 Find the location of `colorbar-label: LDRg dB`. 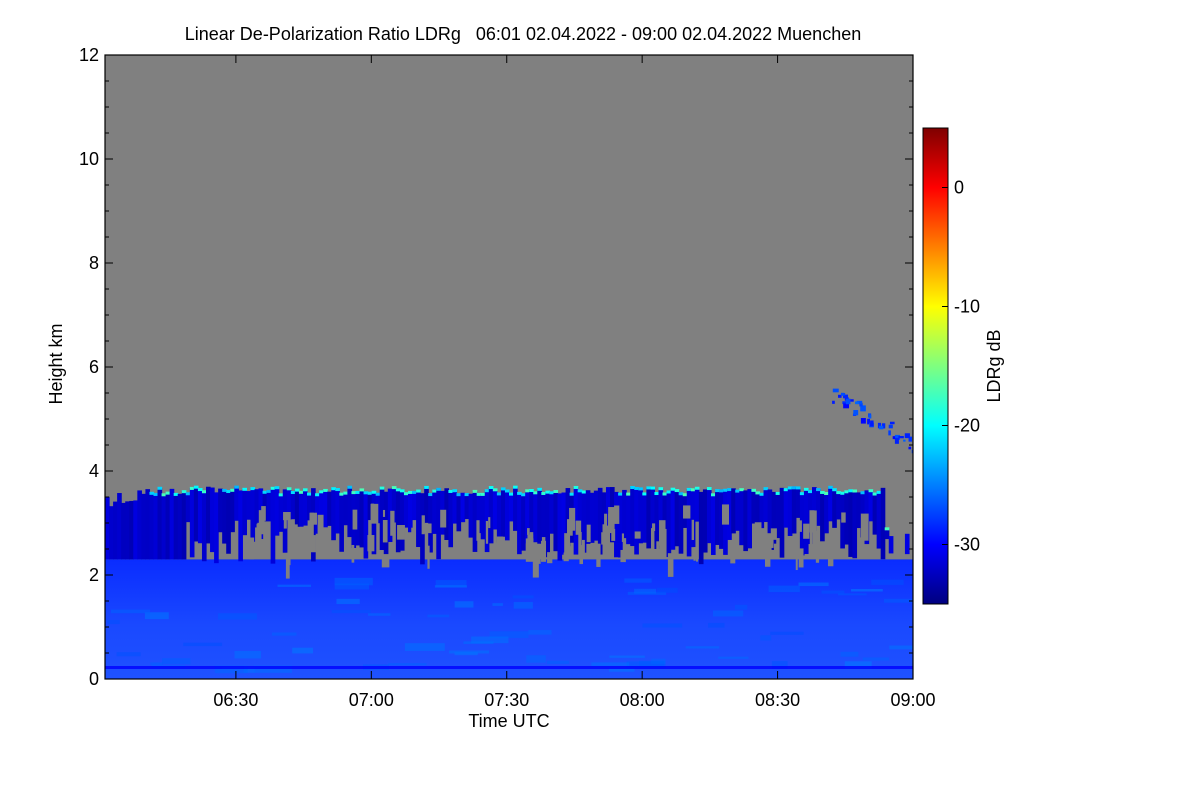

colorbar-label: LDRg dB is located at coordinates (994, 365).